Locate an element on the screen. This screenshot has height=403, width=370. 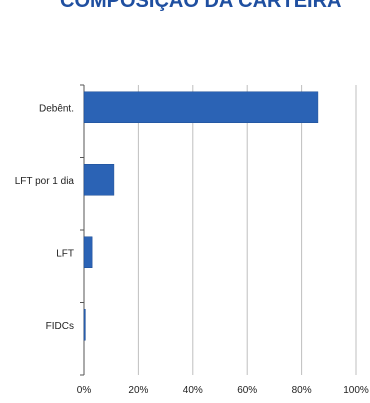
category-label: LFT por 1 dia is located at coordinates (45, 181).